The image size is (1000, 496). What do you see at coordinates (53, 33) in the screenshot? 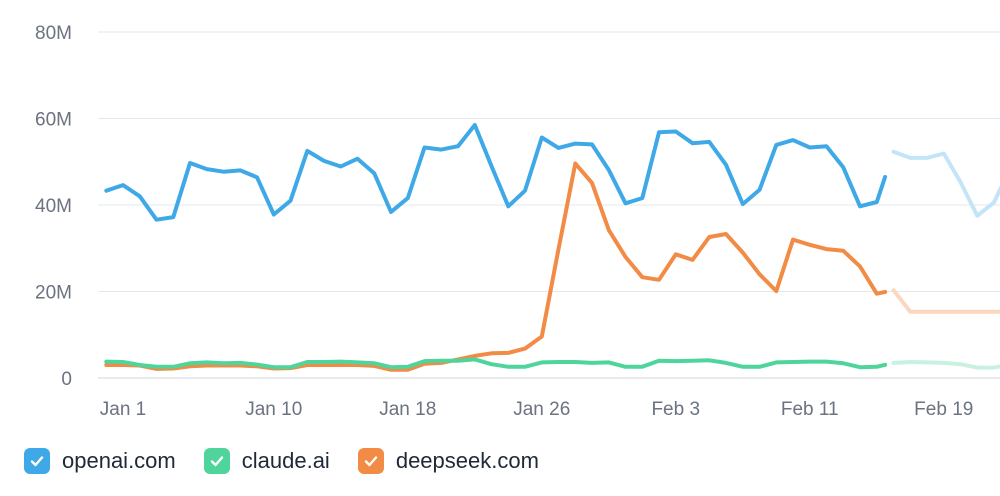
I see `y-tick-label: 80M` at bounding box center [53, 33].